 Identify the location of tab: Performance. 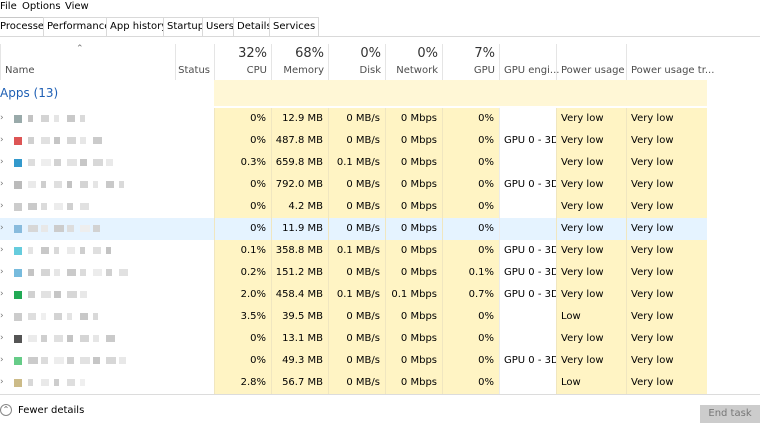
(79, 26).